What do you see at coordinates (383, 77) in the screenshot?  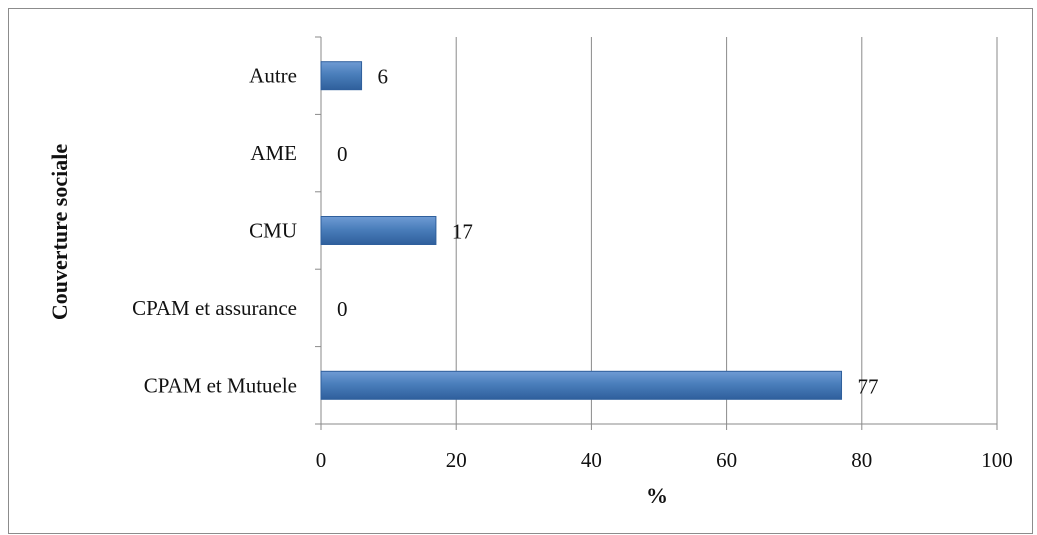 I see `data-label: 6` at bounding box center [383, 77].